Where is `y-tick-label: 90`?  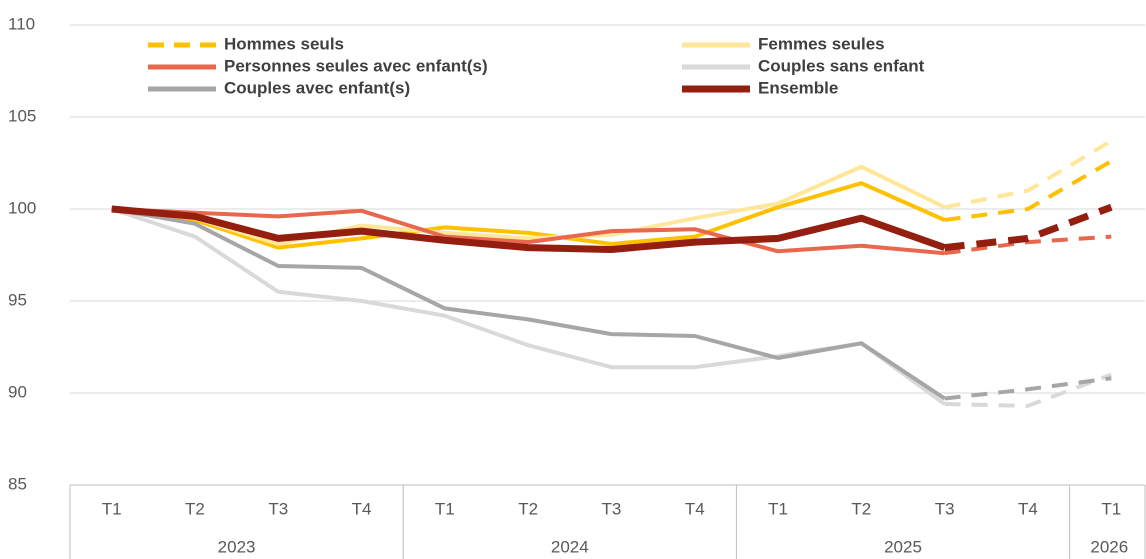
y-tick-label: 90 is located at coordinates (17, 391).